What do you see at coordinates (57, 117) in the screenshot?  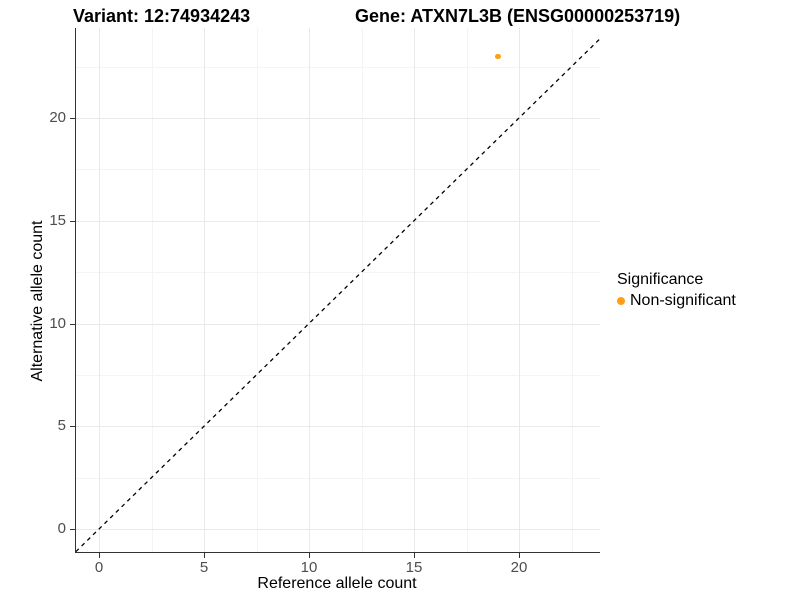 I see `y-tick-label: 20` at bounding box center [57, 117].